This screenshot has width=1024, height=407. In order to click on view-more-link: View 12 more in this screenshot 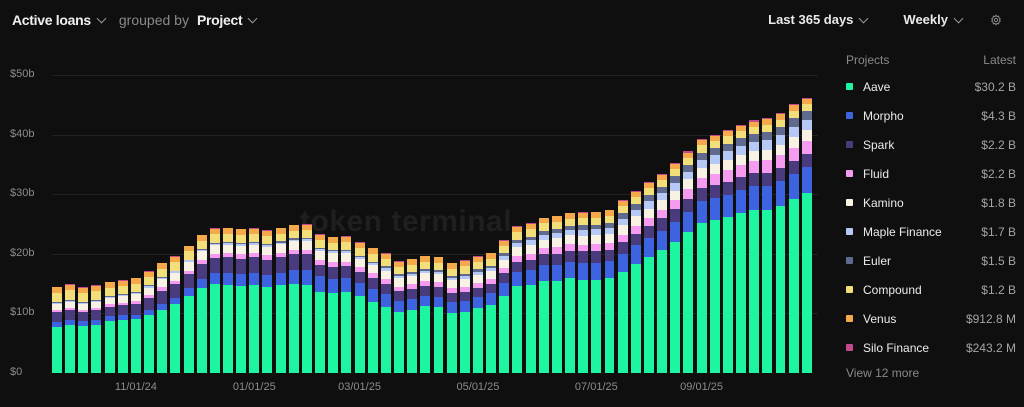, I will do `click(883, 373)`.